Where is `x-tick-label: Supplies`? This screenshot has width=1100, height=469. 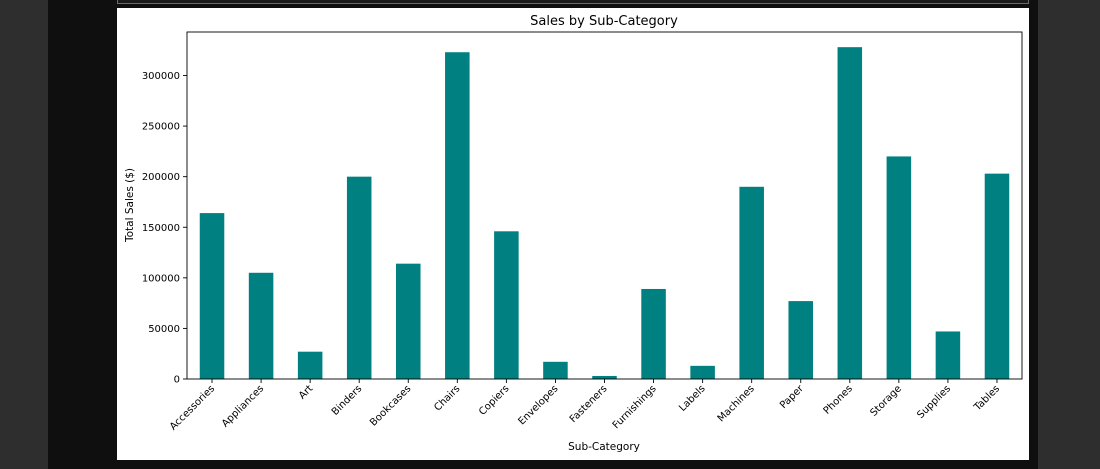
x-tick-label: Supplies is located at coordinates (934, 402).